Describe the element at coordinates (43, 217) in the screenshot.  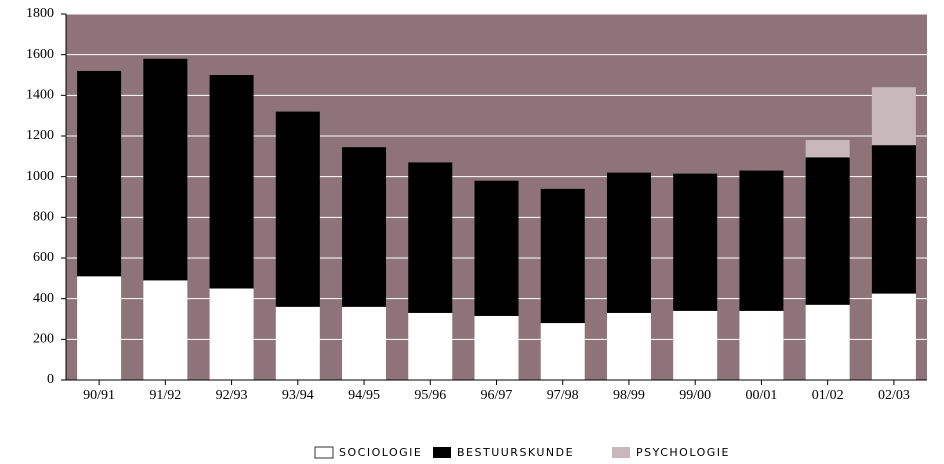
I see `y-tick-label: 800` at that location.